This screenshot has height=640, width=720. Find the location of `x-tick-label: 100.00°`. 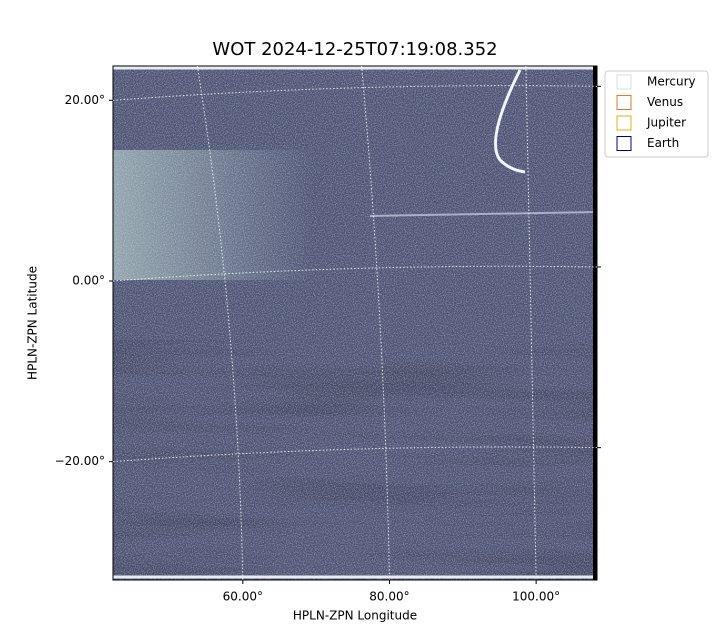

x-tick-label: 100.00° is located at coordinates (536, 597).